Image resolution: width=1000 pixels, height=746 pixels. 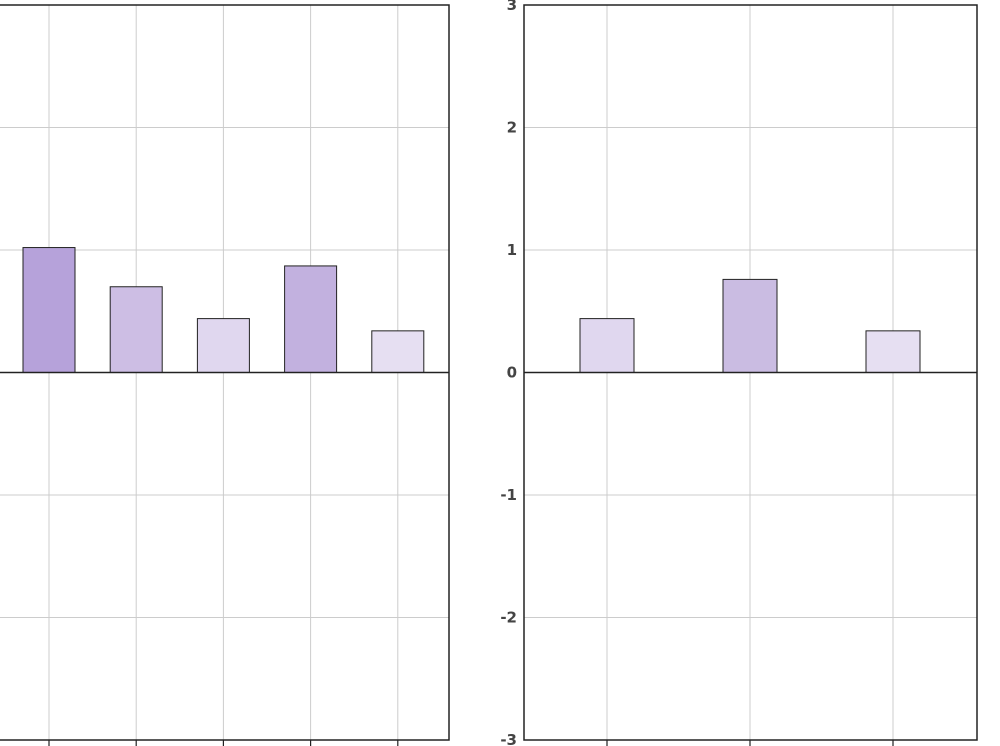 What do you see at coordinates (508, 495) in the screenshot?
I see `y-tick-label: -1` at bounding box center [508, 495].